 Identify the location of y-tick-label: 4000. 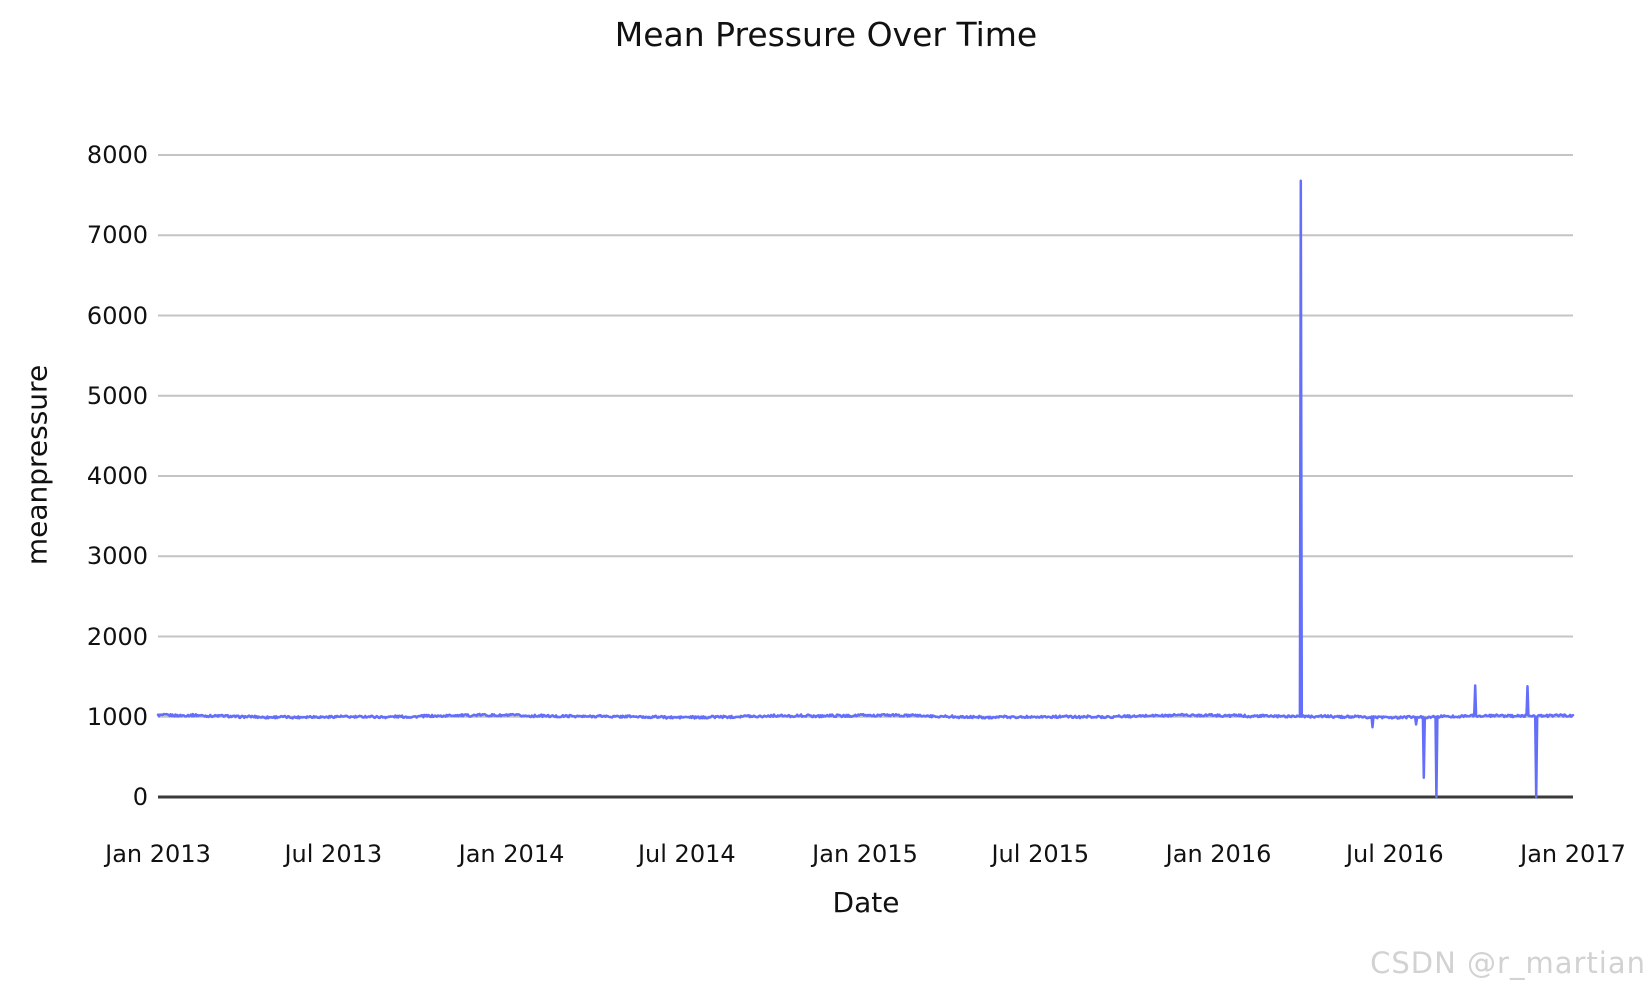
(117, 476).